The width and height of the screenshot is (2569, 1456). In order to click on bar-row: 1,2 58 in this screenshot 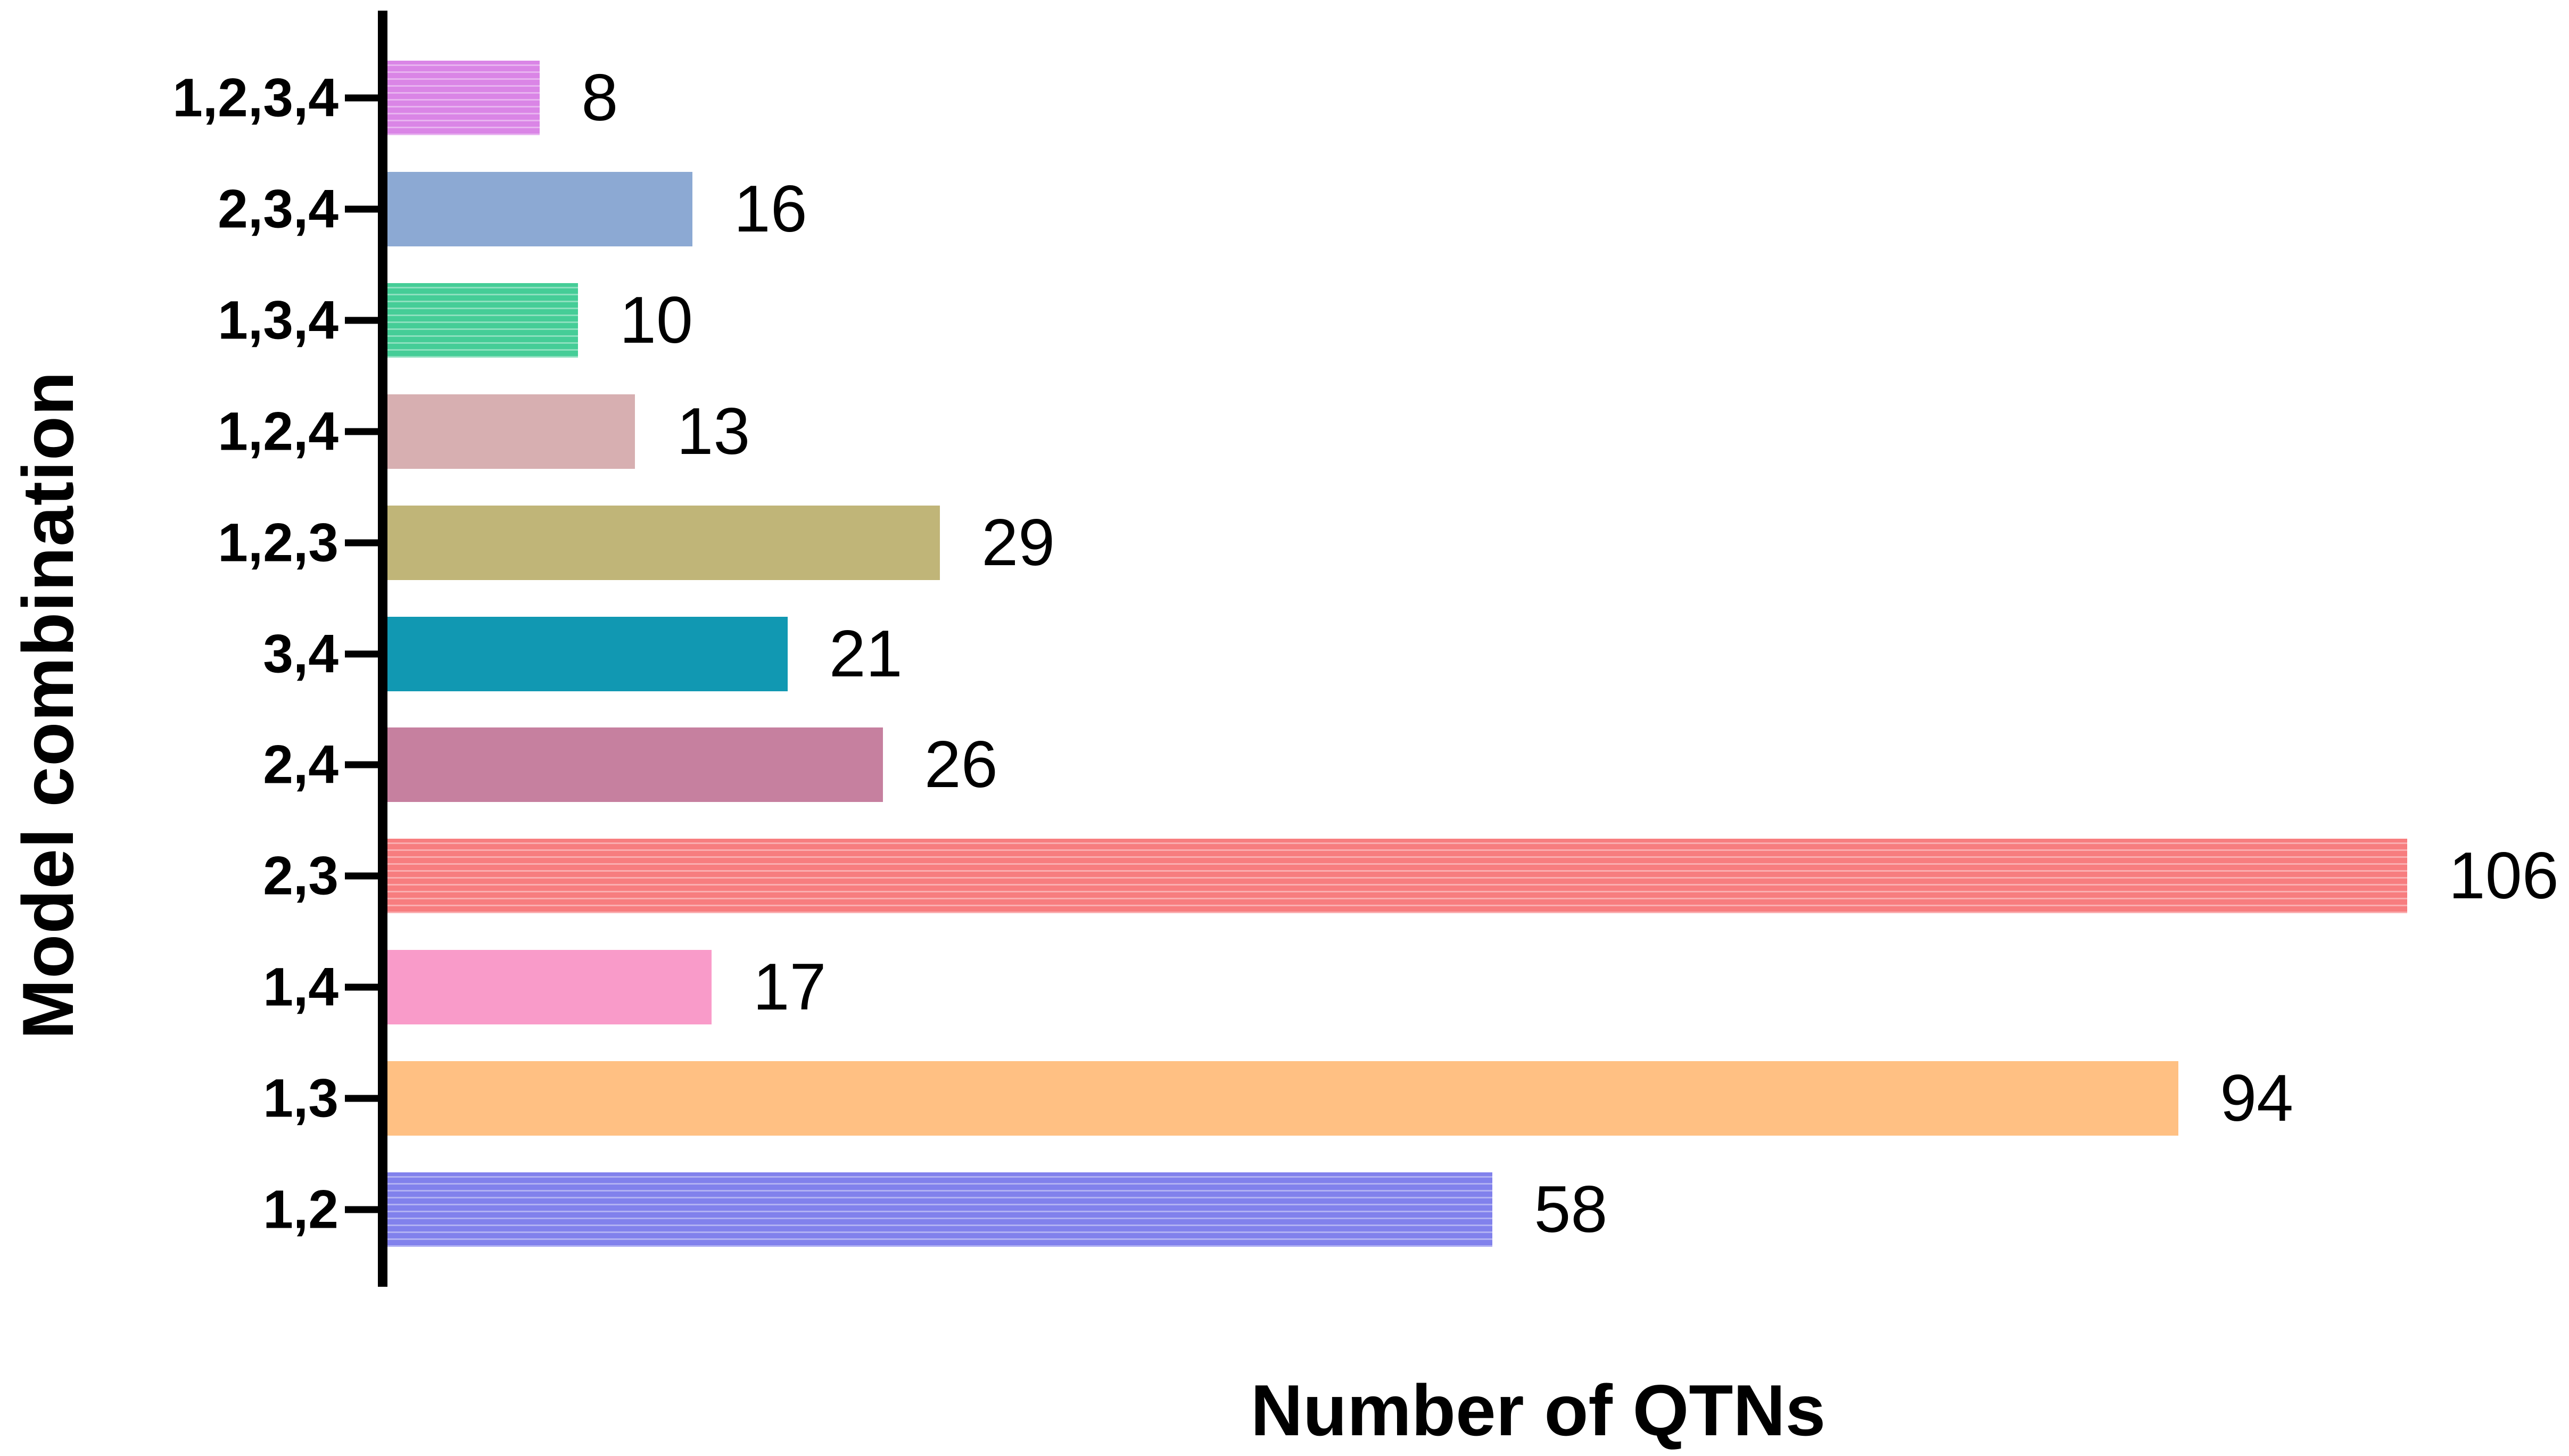, I will do `click(1284, 1209)`.